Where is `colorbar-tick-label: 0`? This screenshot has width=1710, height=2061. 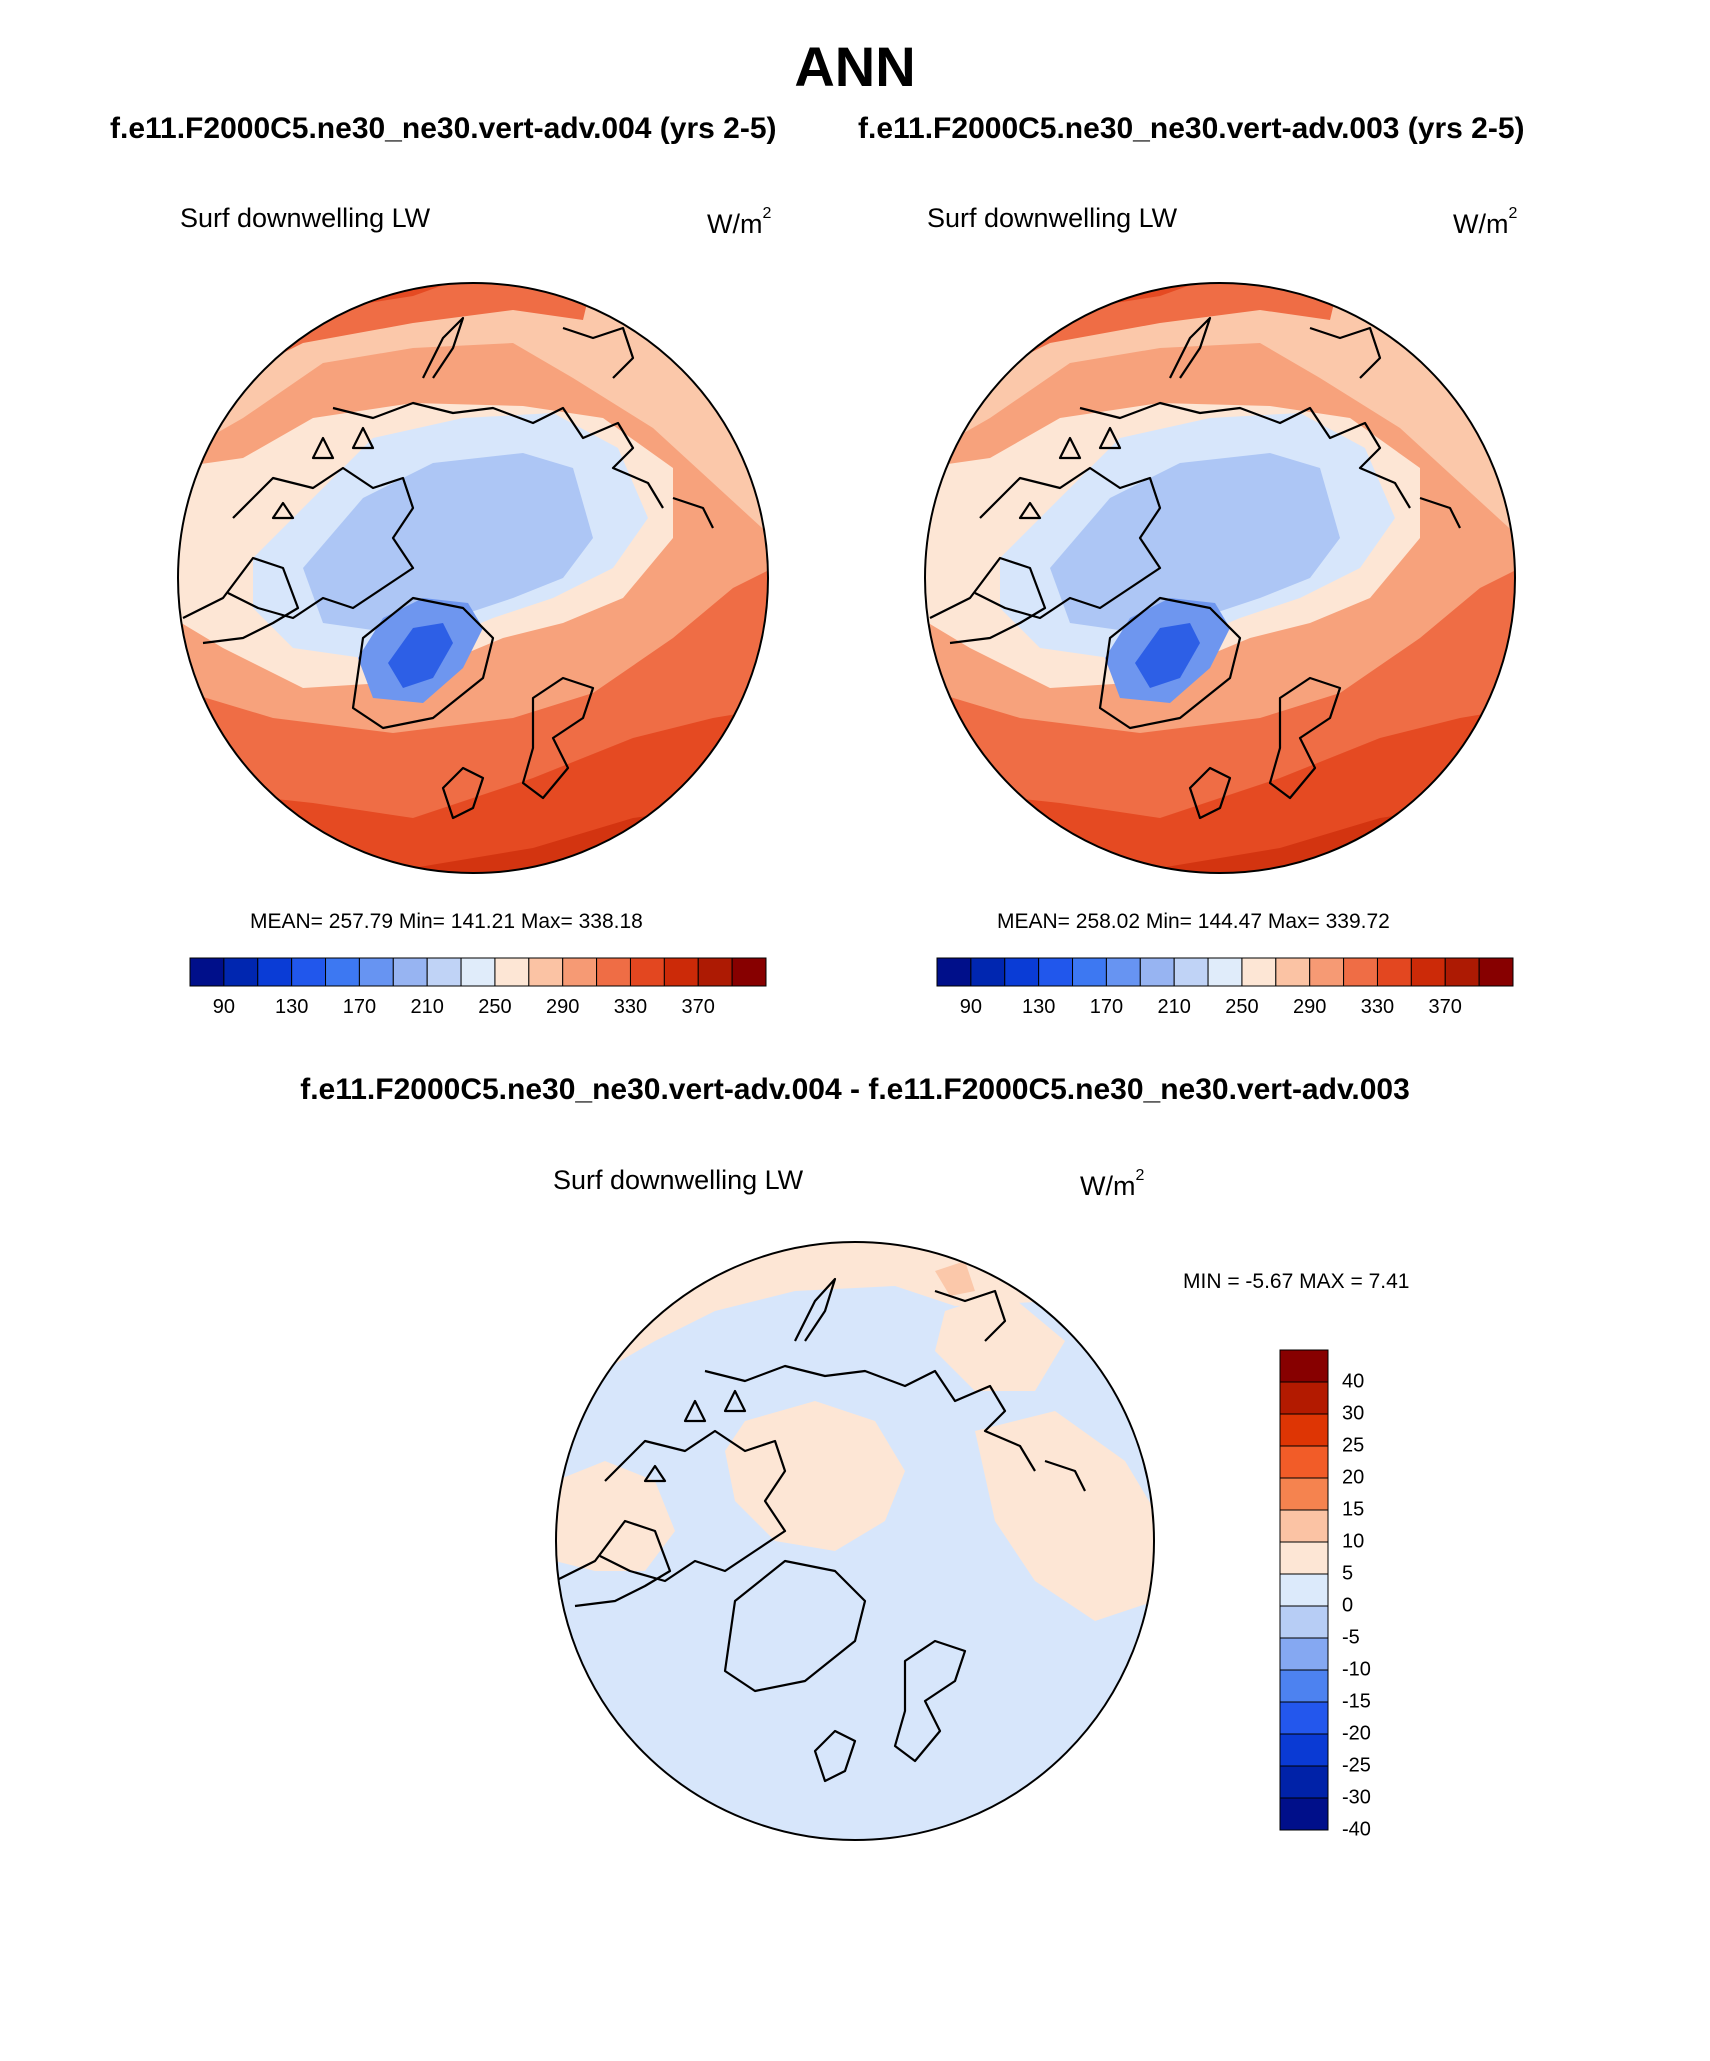 colorbar-tick-label: 0 is located at coordinates (1348, 1605).